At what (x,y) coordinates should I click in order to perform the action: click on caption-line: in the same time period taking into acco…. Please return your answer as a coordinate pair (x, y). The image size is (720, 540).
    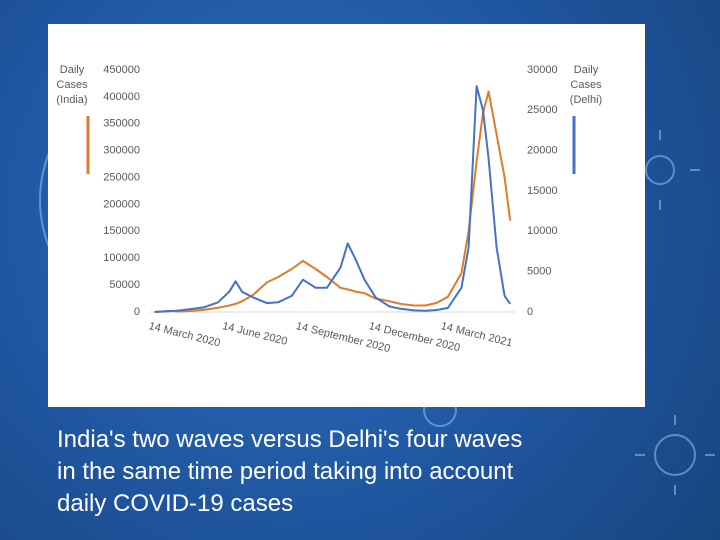
    Looking at the image, I should click on (285, 471).